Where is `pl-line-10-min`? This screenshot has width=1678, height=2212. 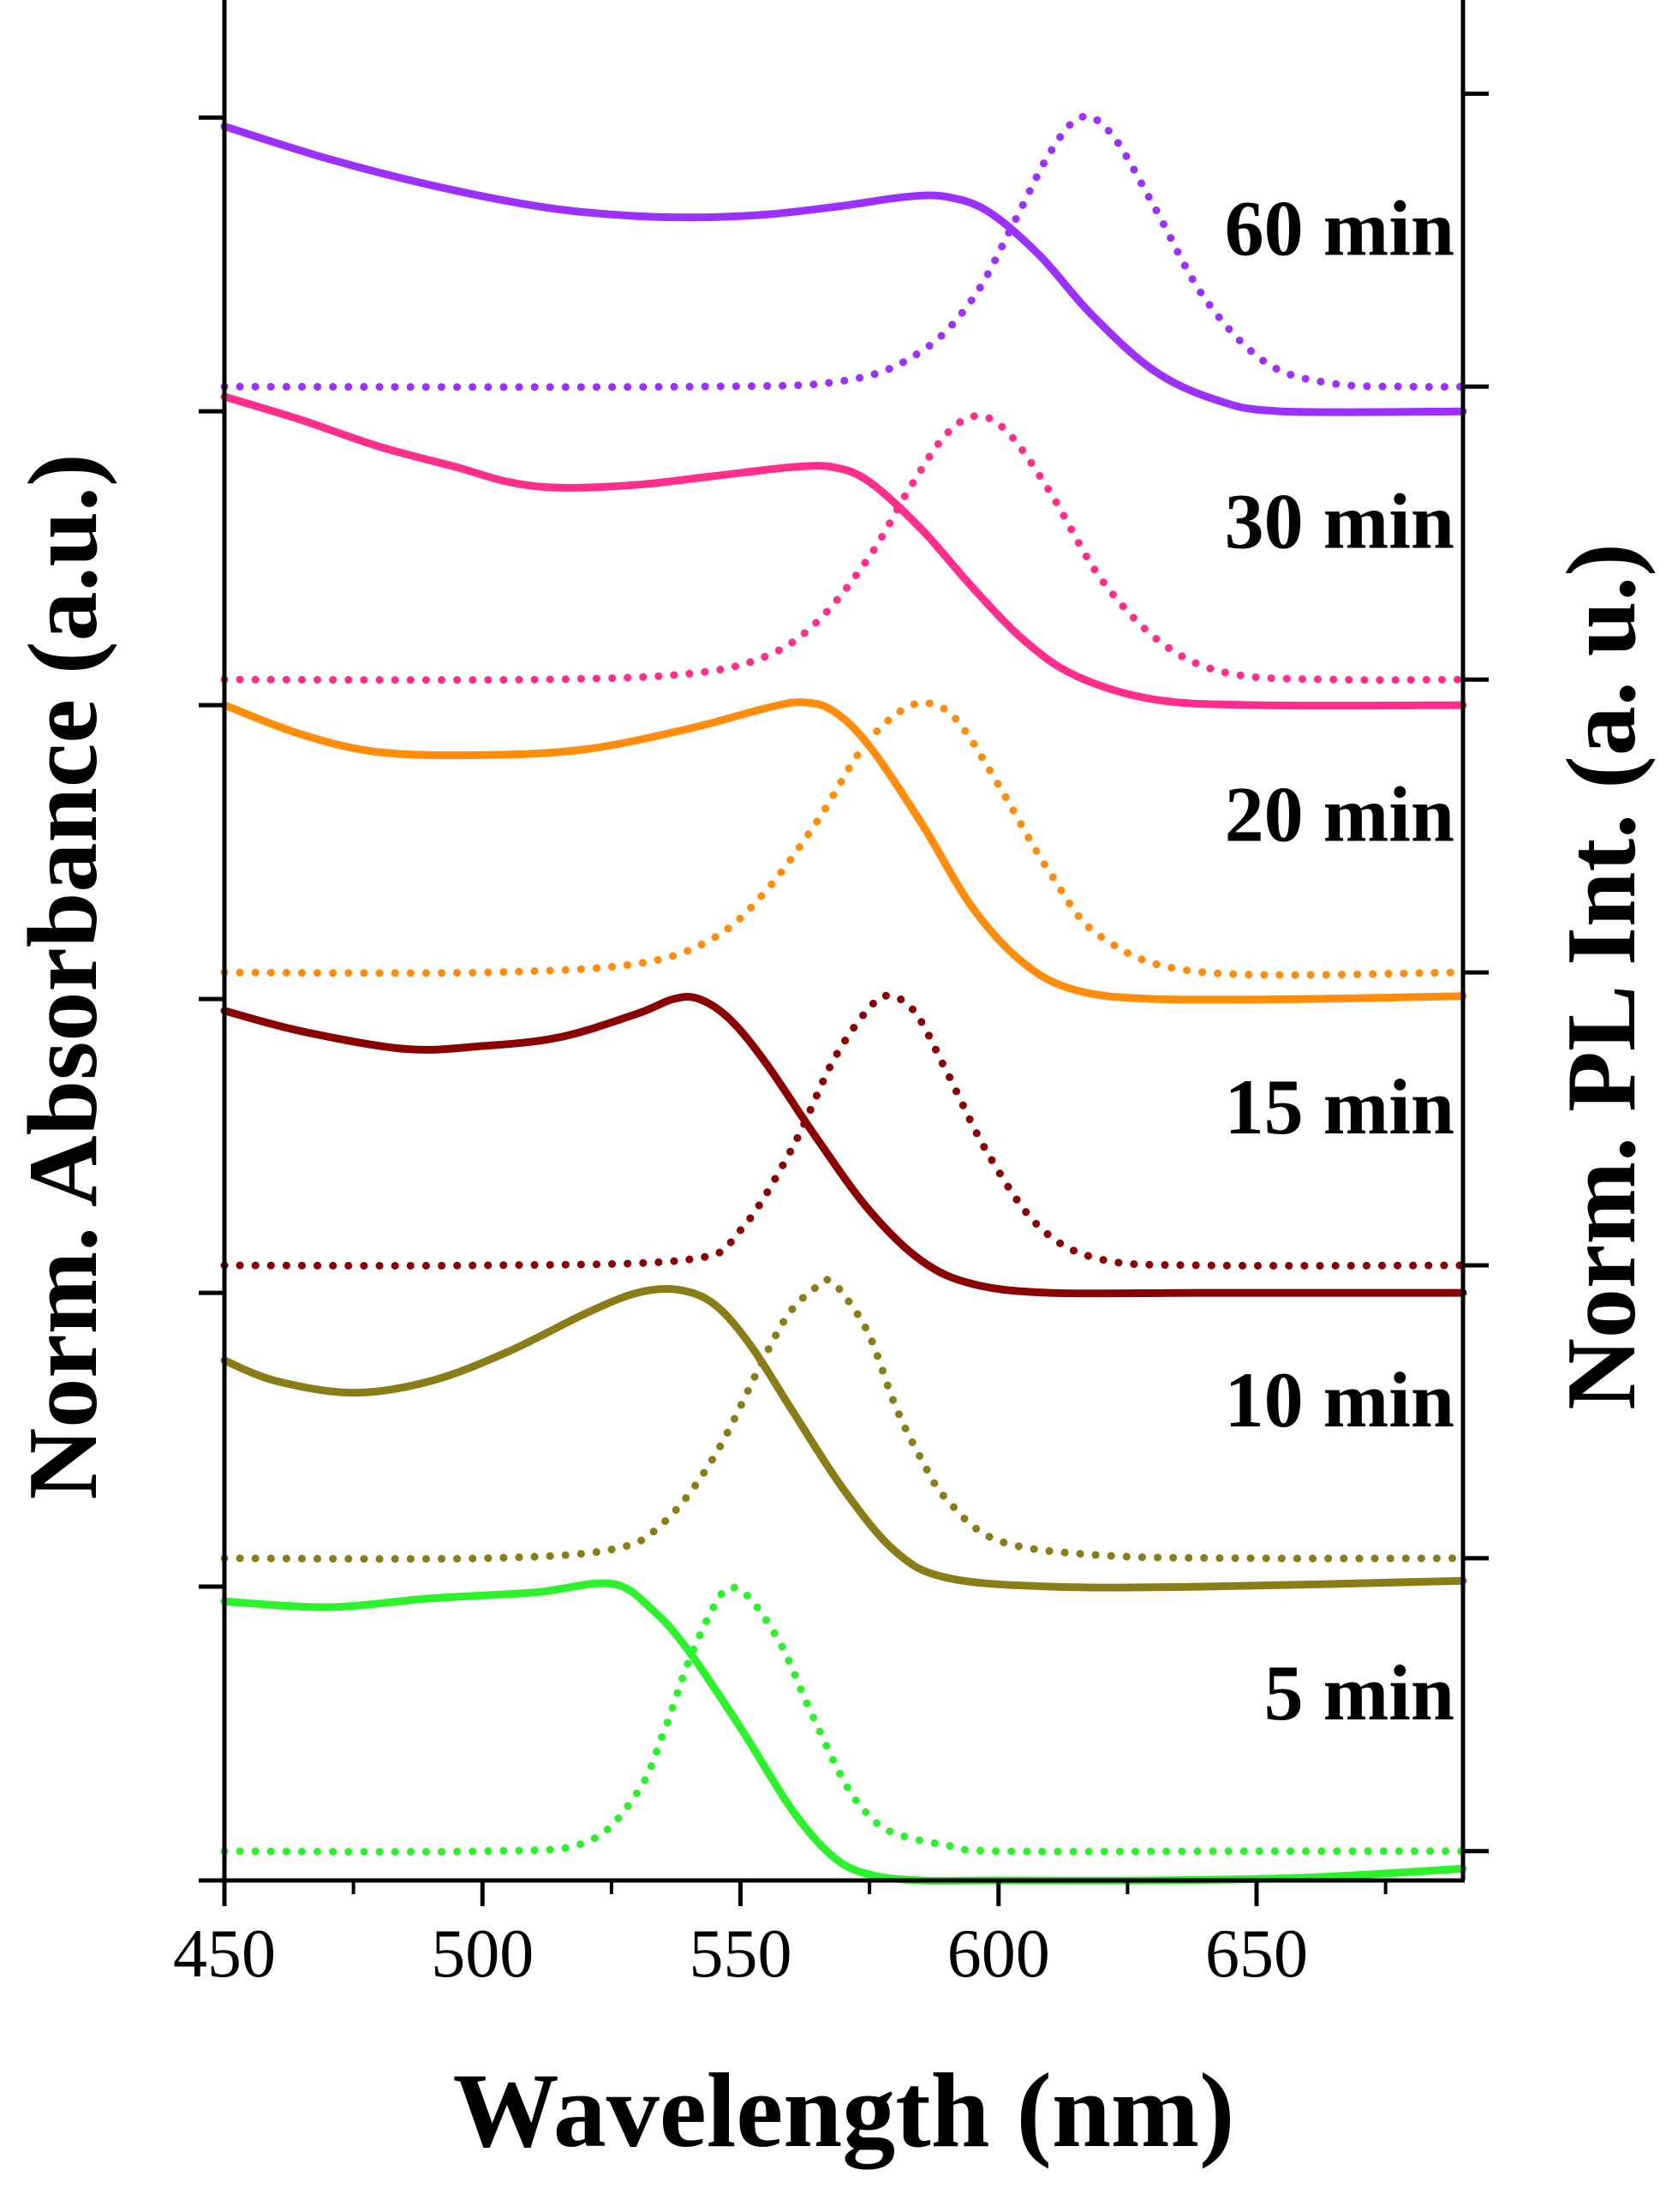
pl-line-10-min is located at coordinates (843, 1419).